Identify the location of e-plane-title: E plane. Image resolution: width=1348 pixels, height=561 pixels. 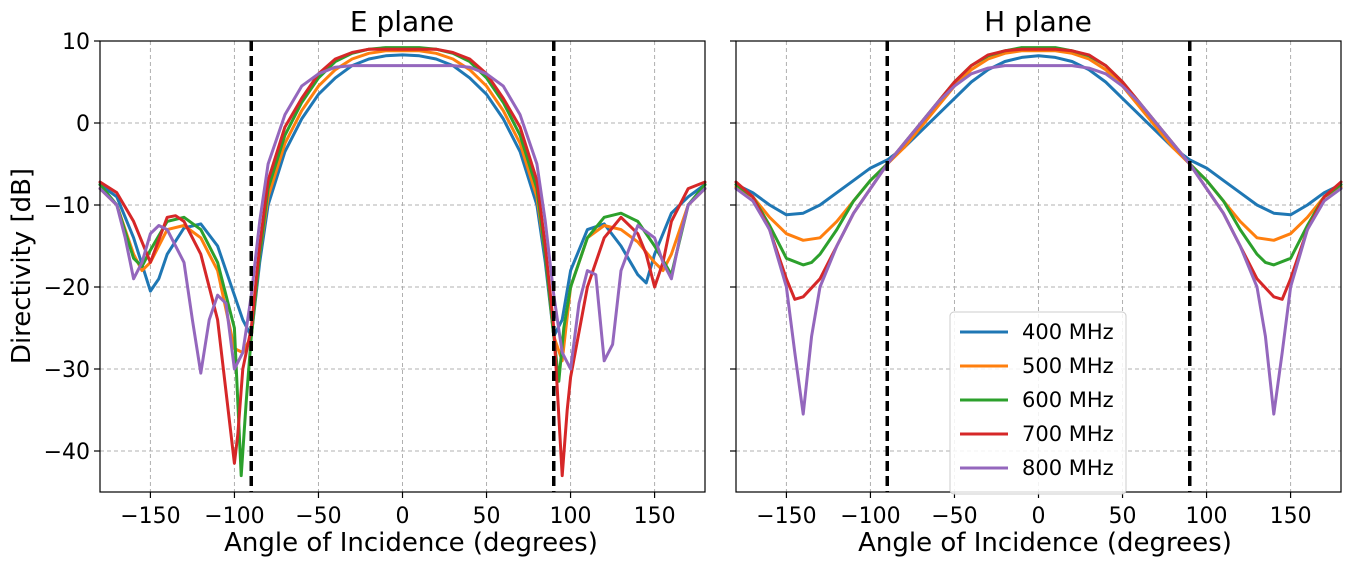
(402, 21).